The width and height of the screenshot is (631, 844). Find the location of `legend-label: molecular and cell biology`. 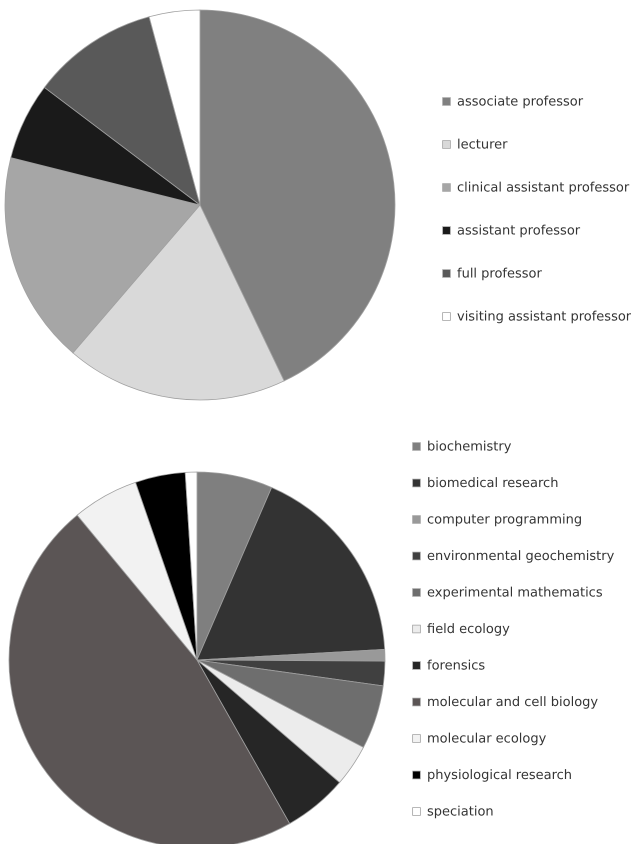

legend-label: molecular and cell biology is located at coordinates (512, 702).